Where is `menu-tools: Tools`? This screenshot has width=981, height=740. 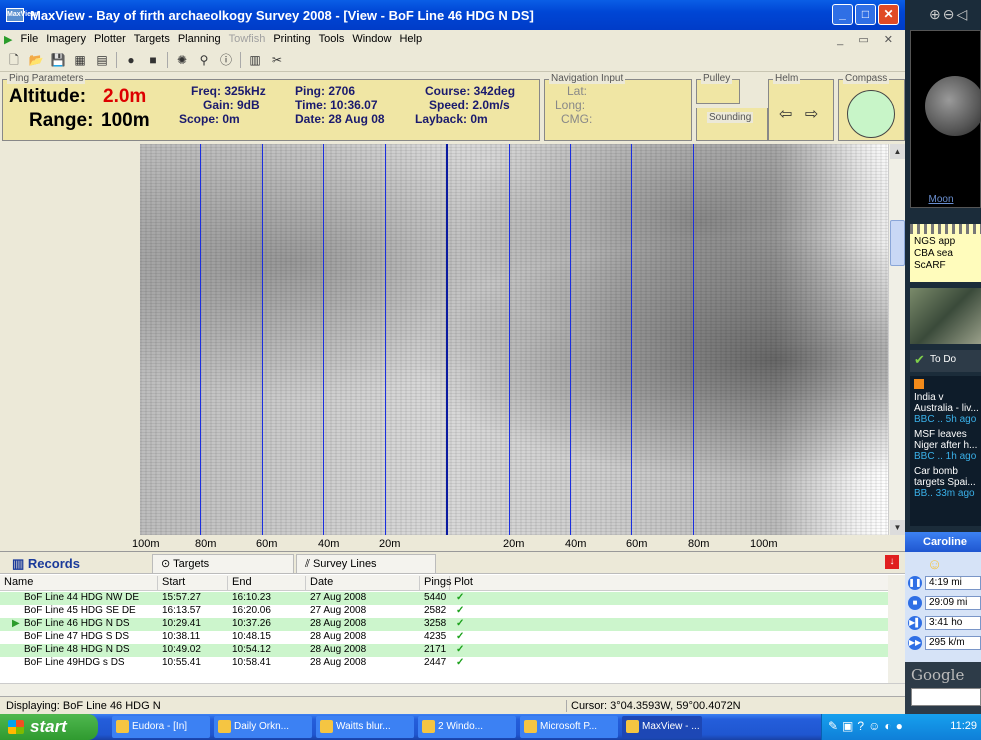 menu-tools: Tools is located at coordinates (331, 39).